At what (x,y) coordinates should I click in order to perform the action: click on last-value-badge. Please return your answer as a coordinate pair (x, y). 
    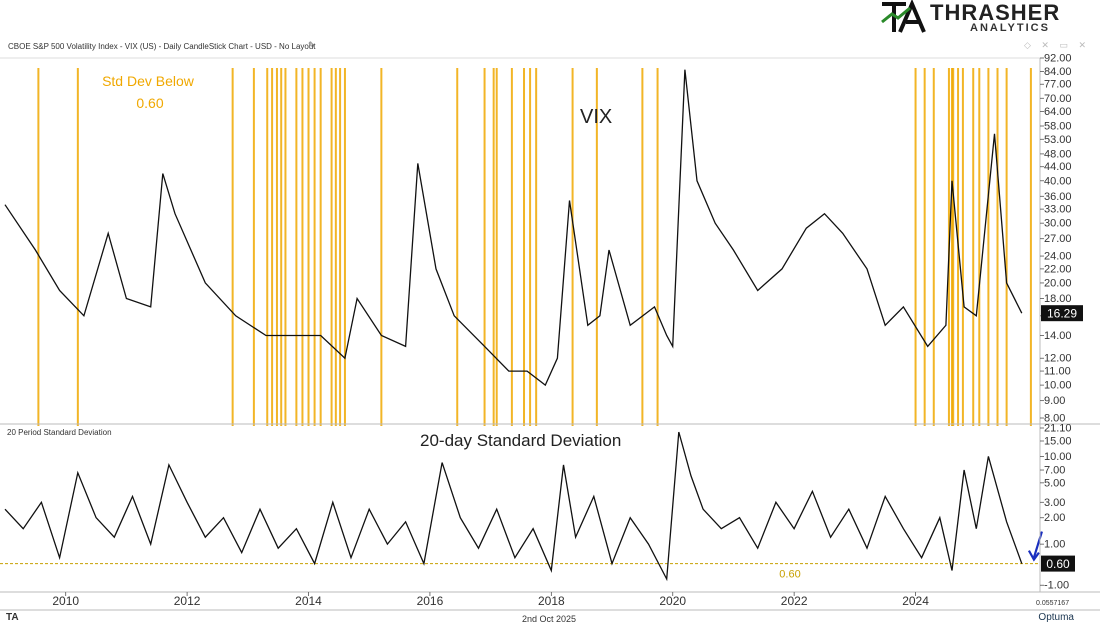
    Looking at the image, I should click on (1062, 313).